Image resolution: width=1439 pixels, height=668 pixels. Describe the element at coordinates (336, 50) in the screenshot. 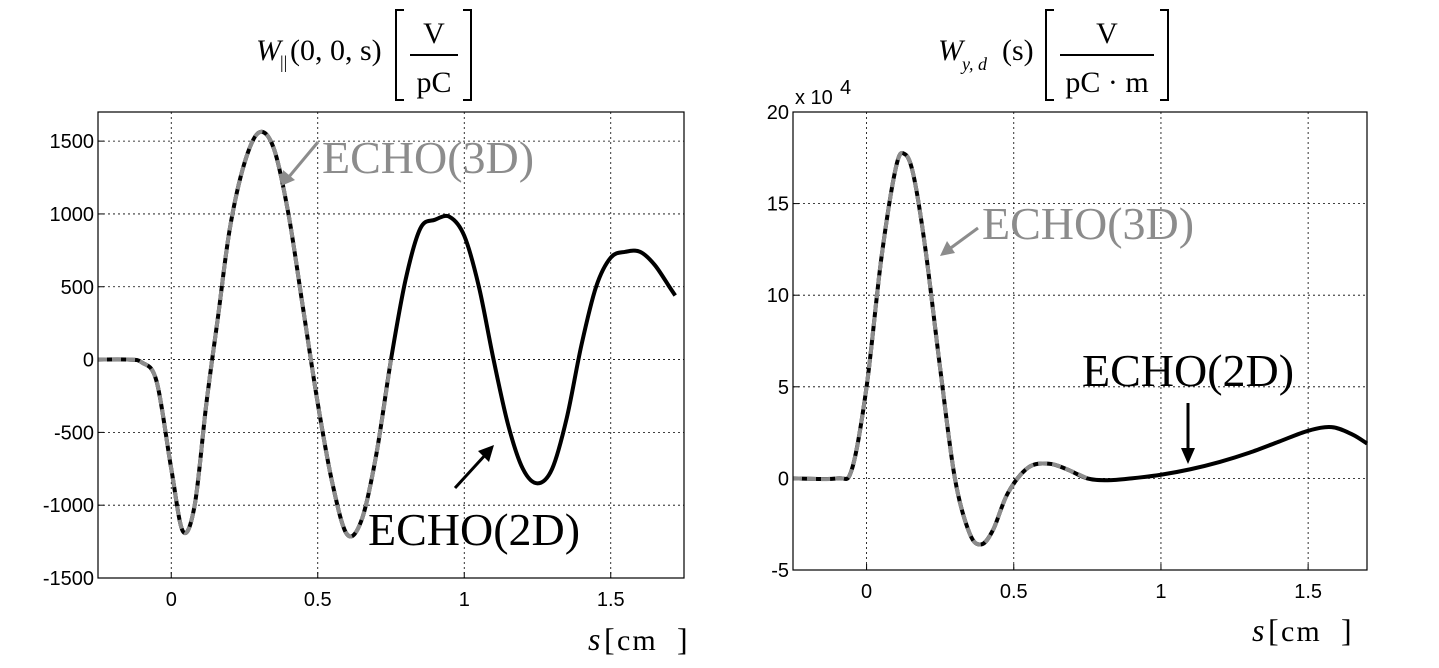

I see `left-title-args: (0, 0, s)` at that location.